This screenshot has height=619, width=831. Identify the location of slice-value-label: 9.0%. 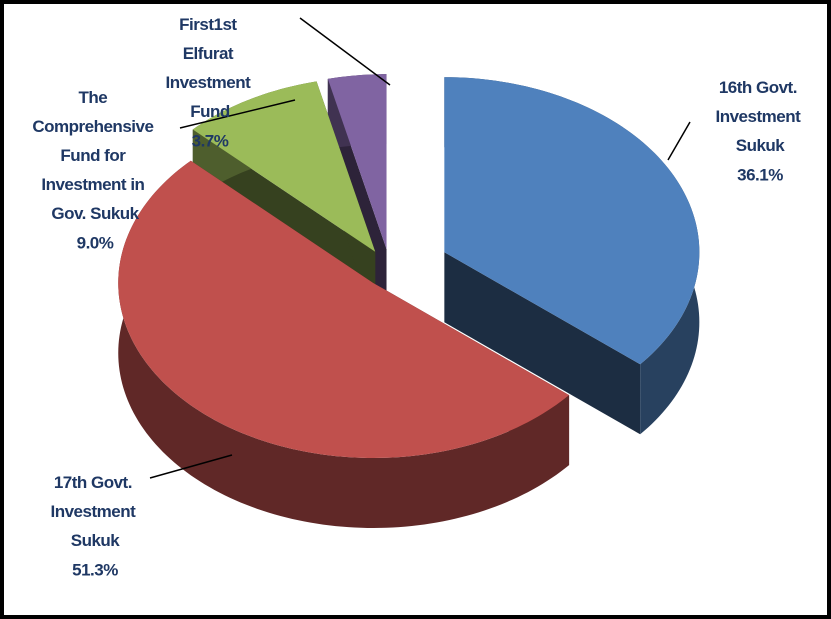
(95, 242).